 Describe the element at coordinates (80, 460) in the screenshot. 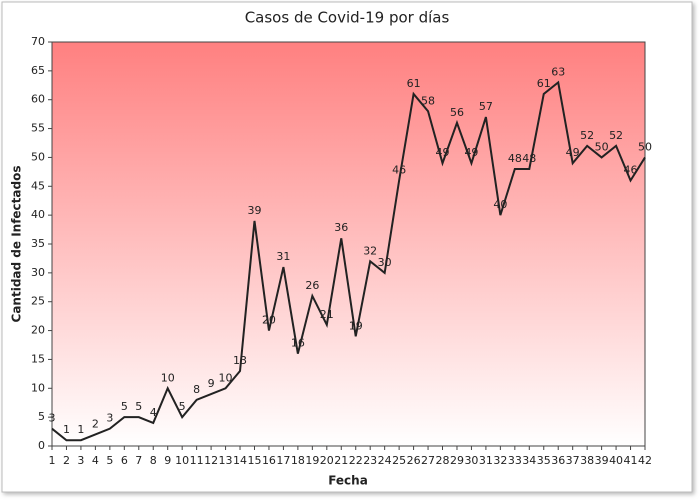

I see `x-tick-label: 3` at that location.